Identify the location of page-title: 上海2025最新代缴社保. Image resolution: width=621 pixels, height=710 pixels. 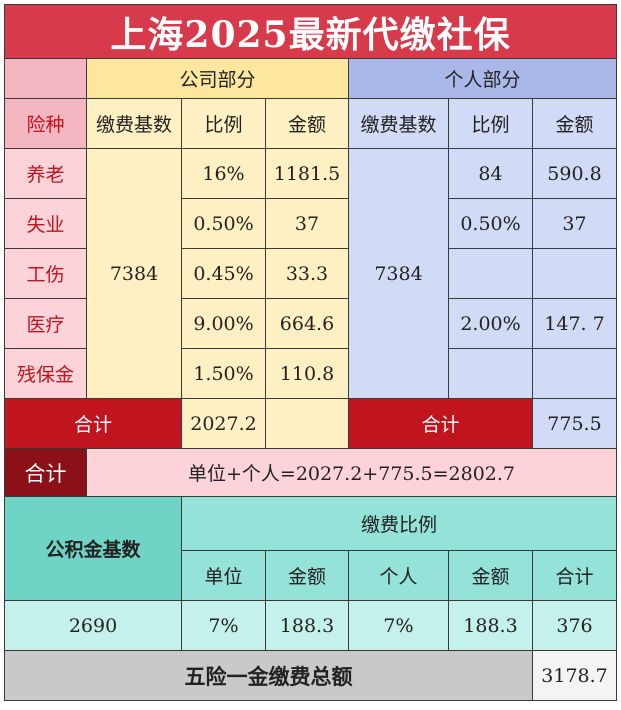
(310, 31).